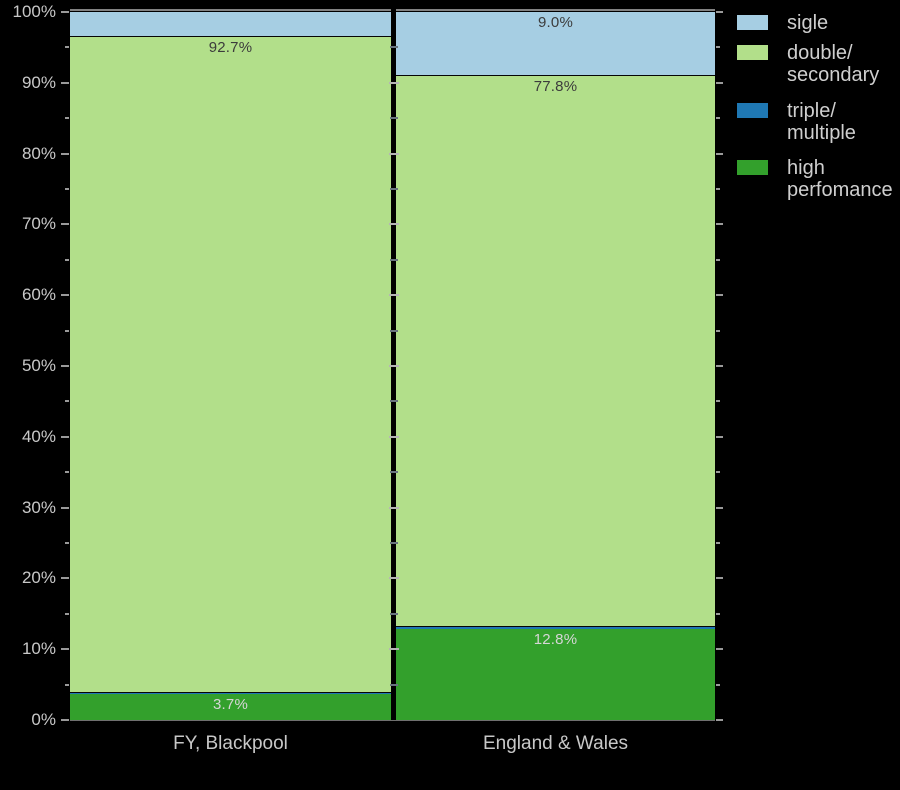 The width and height of the screenshot is (900, 790). I want to click on legend-label-line: perfomance, so click(840, 190).